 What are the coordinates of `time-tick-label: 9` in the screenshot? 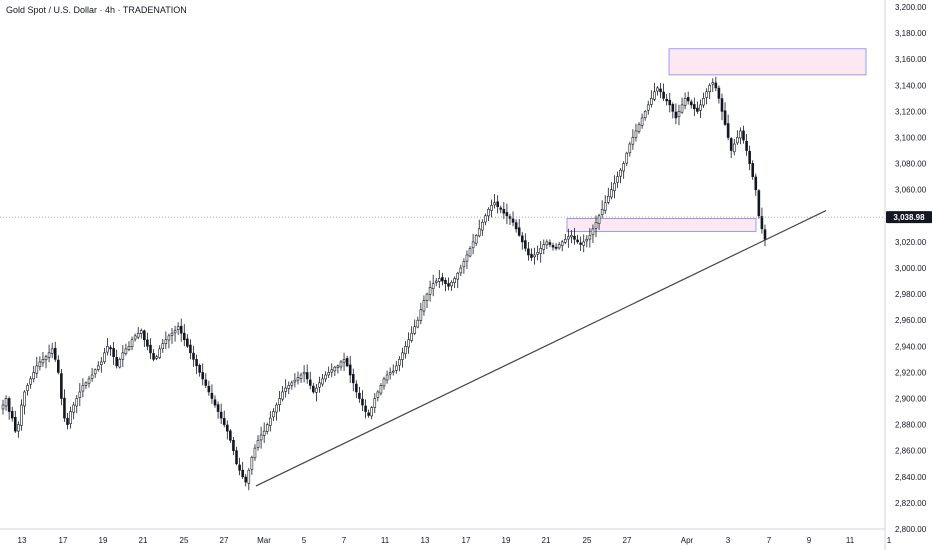 It's located at (809, 540).